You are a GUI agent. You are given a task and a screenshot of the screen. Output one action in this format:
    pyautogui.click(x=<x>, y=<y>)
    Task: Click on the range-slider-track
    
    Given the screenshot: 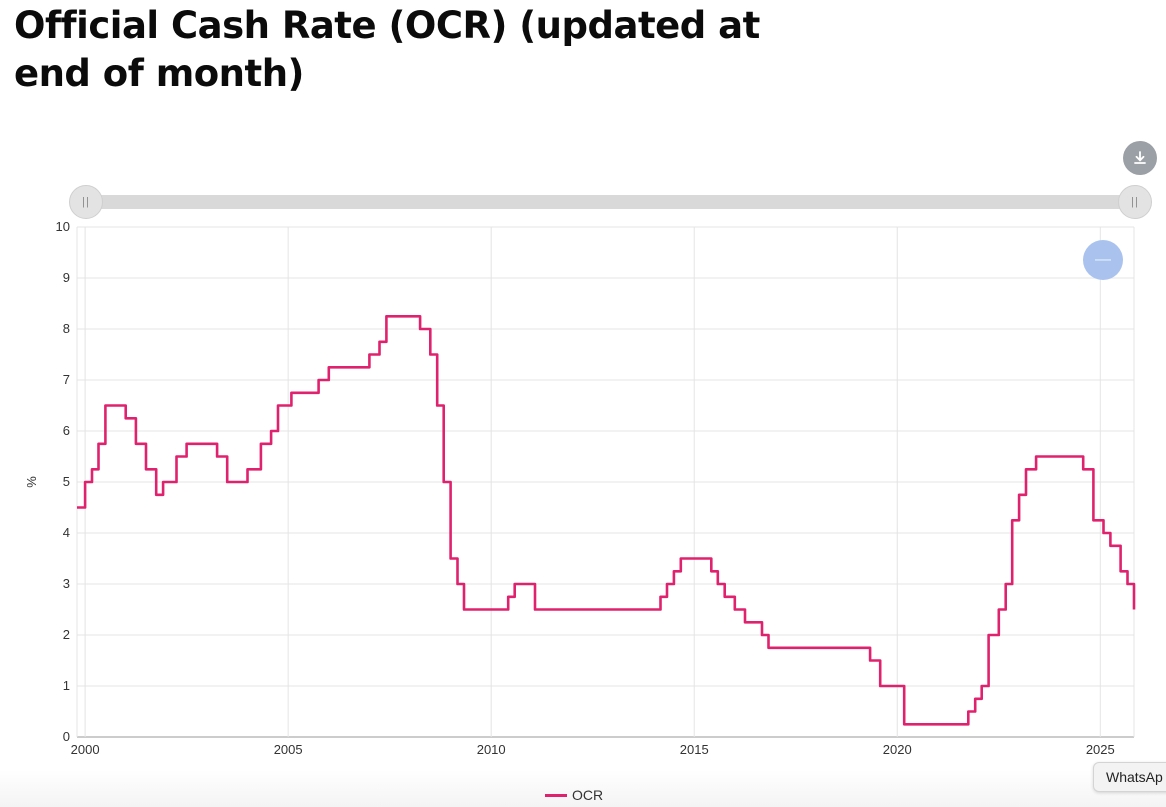 What is the action you would take?
    pyautogui.click(x=610, y=202)
    